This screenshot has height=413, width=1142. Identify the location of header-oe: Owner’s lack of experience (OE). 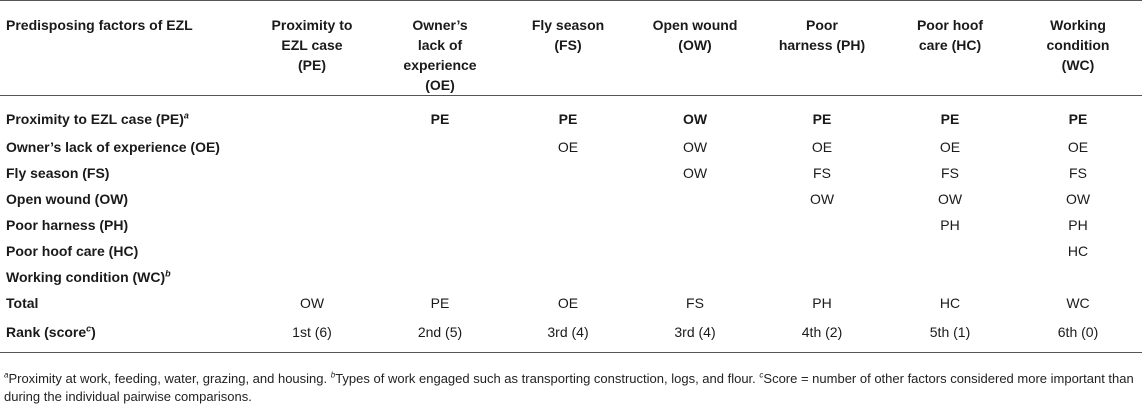
(440, 55).